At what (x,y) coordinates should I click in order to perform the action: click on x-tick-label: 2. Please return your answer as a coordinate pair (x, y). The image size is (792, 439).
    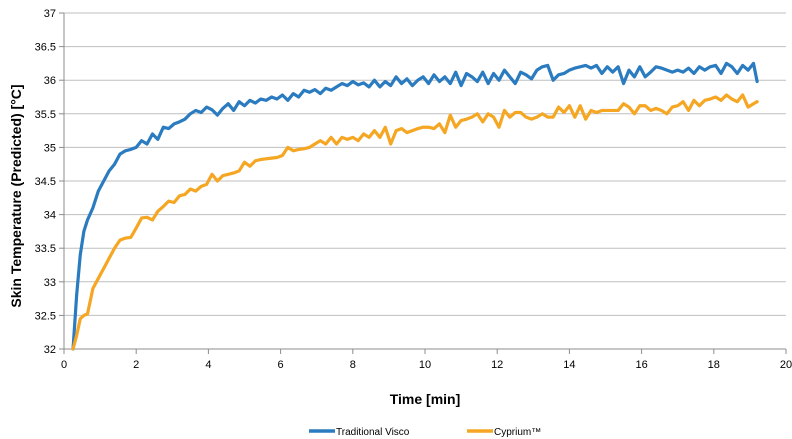
    Looking at the image, I should click on (136, 365).